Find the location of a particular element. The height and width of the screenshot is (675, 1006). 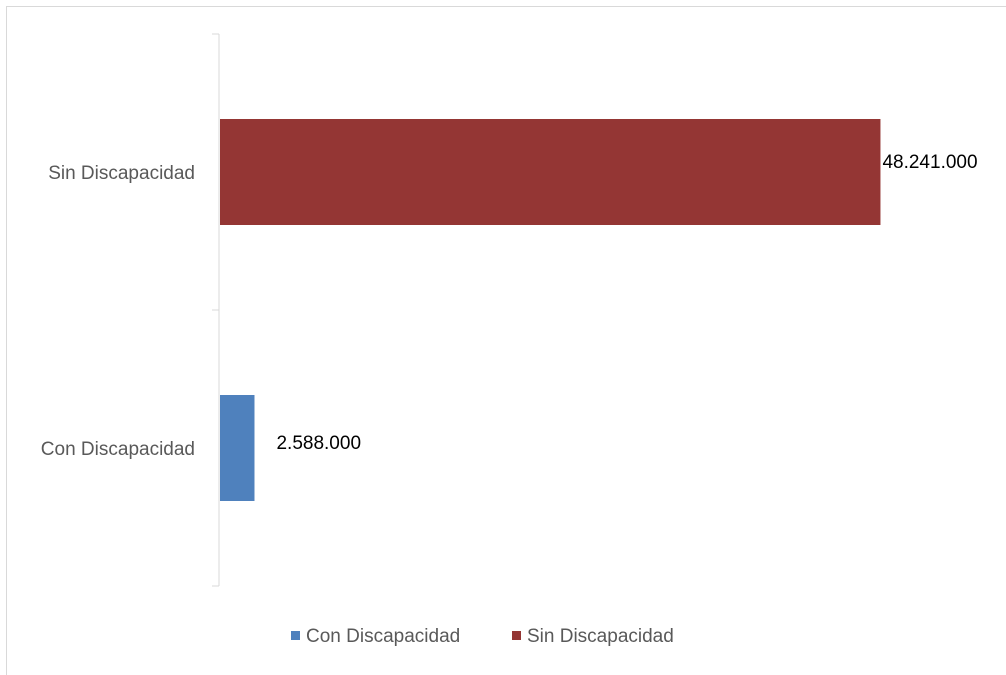

category-tick-label: Sin Discapacidad is located at coordinates (121, 173).